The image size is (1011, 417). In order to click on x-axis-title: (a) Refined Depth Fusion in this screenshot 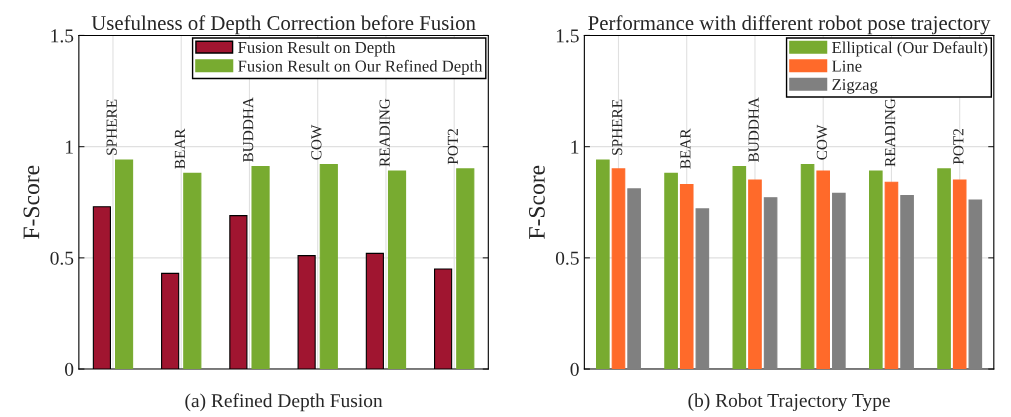, I will do `click(284, 402)`.